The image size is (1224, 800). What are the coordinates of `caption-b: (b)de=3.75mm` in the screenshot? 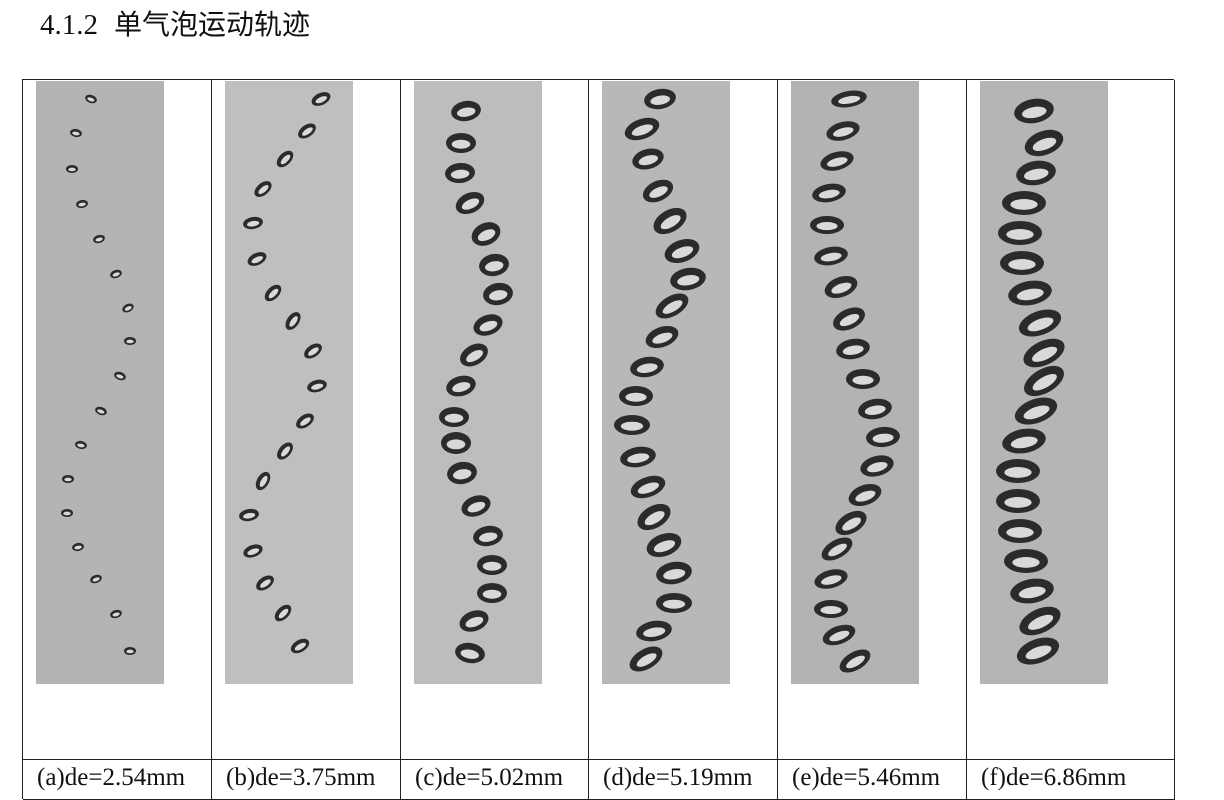 It's located at (306, 780).